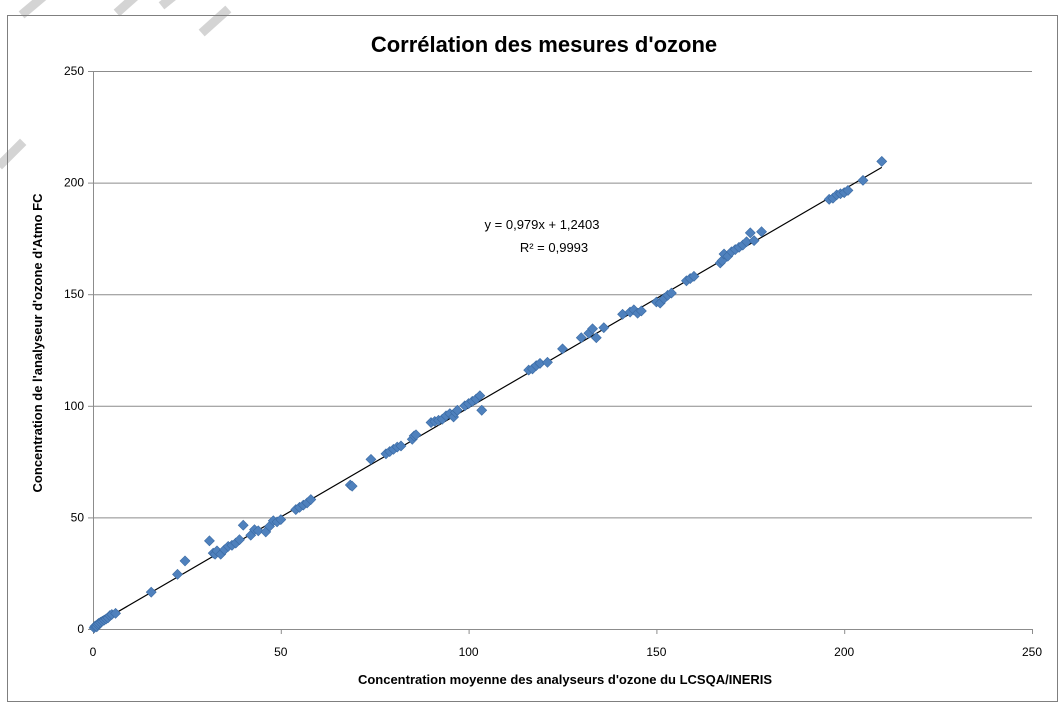 The width and height of the screenshot is (1063, 702). What do you see at coordinates (469, 652) in the screenshot?
I see `x-tick-label: 100` at bounding box center [469, 652].